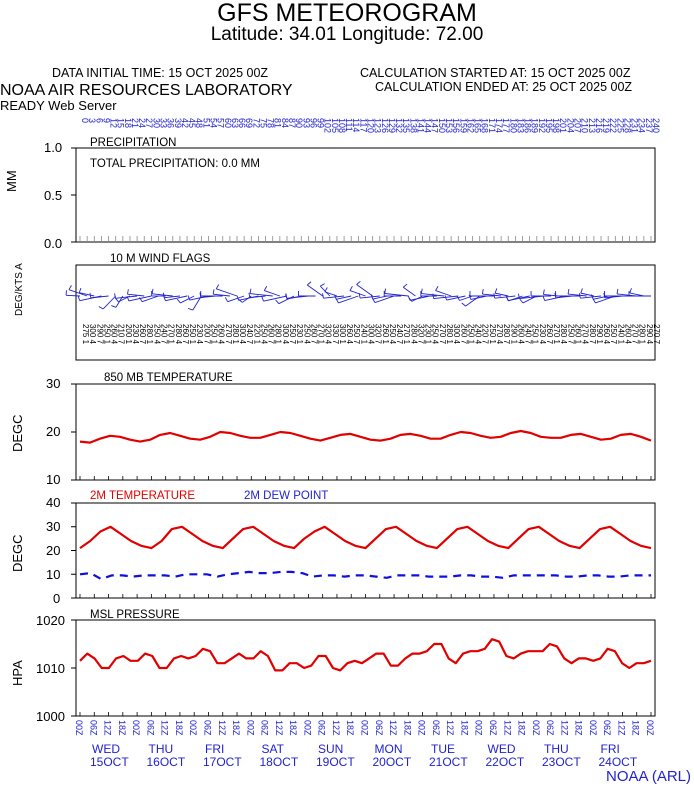 The height and width of the screenshot is (788, 694). I want to click on hour-label-top: 222, so click(613, 125).